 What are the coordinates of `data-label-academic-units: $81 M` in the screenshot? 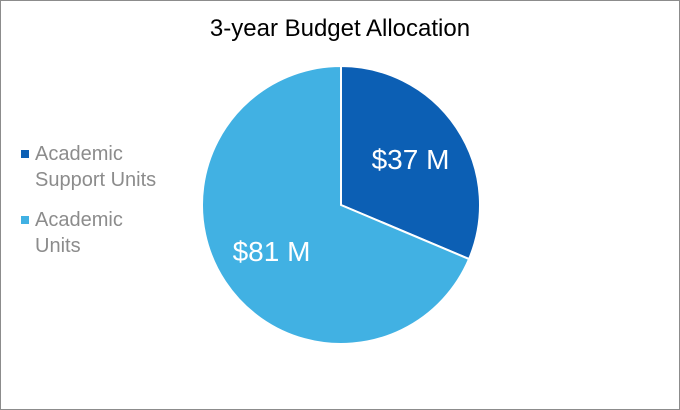 It's located at (272, 251).